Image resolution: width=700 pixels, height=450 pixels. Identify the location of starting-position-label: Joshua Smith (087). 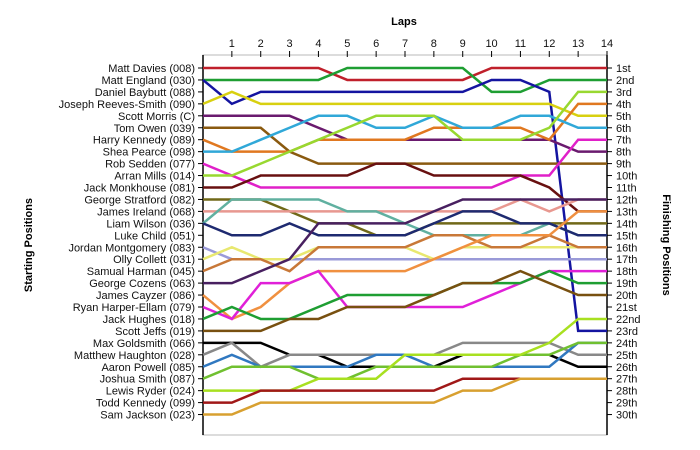
(147, 380).